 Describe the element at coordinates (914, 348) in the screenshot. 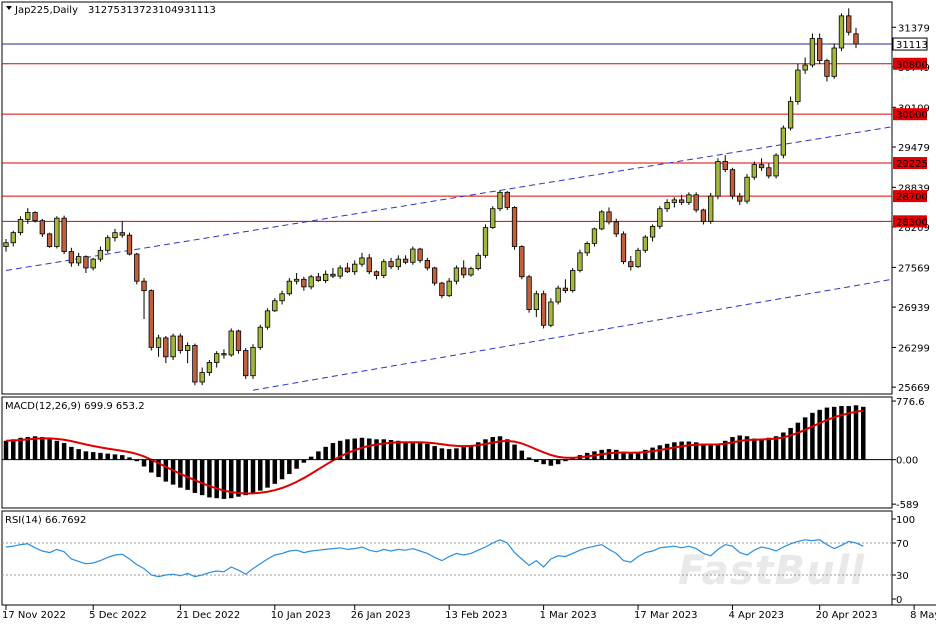

I see `price-tick-label: 26299` at that location.